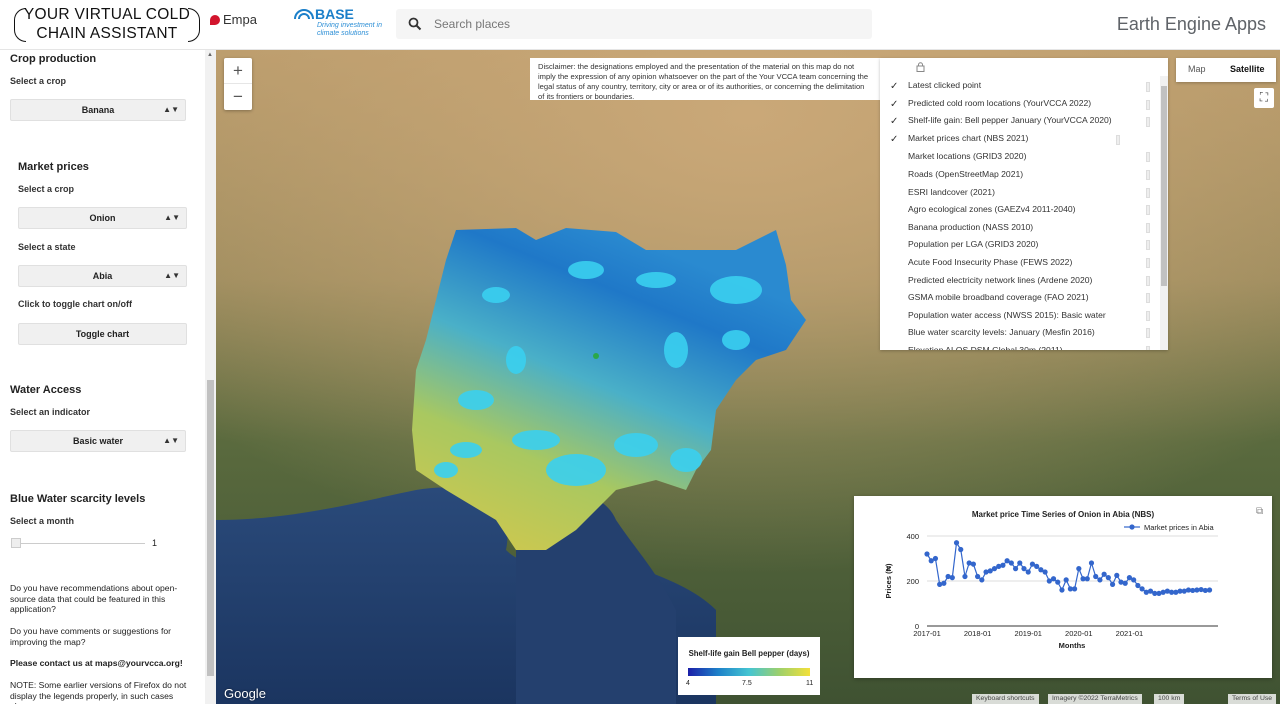 The image size is (1280, 704). What do you see at coordinates (1020, 157) in the screenshot?
I see `layer-item: Market locations (GRID3 2020)` at bounding box center [1020, 157].